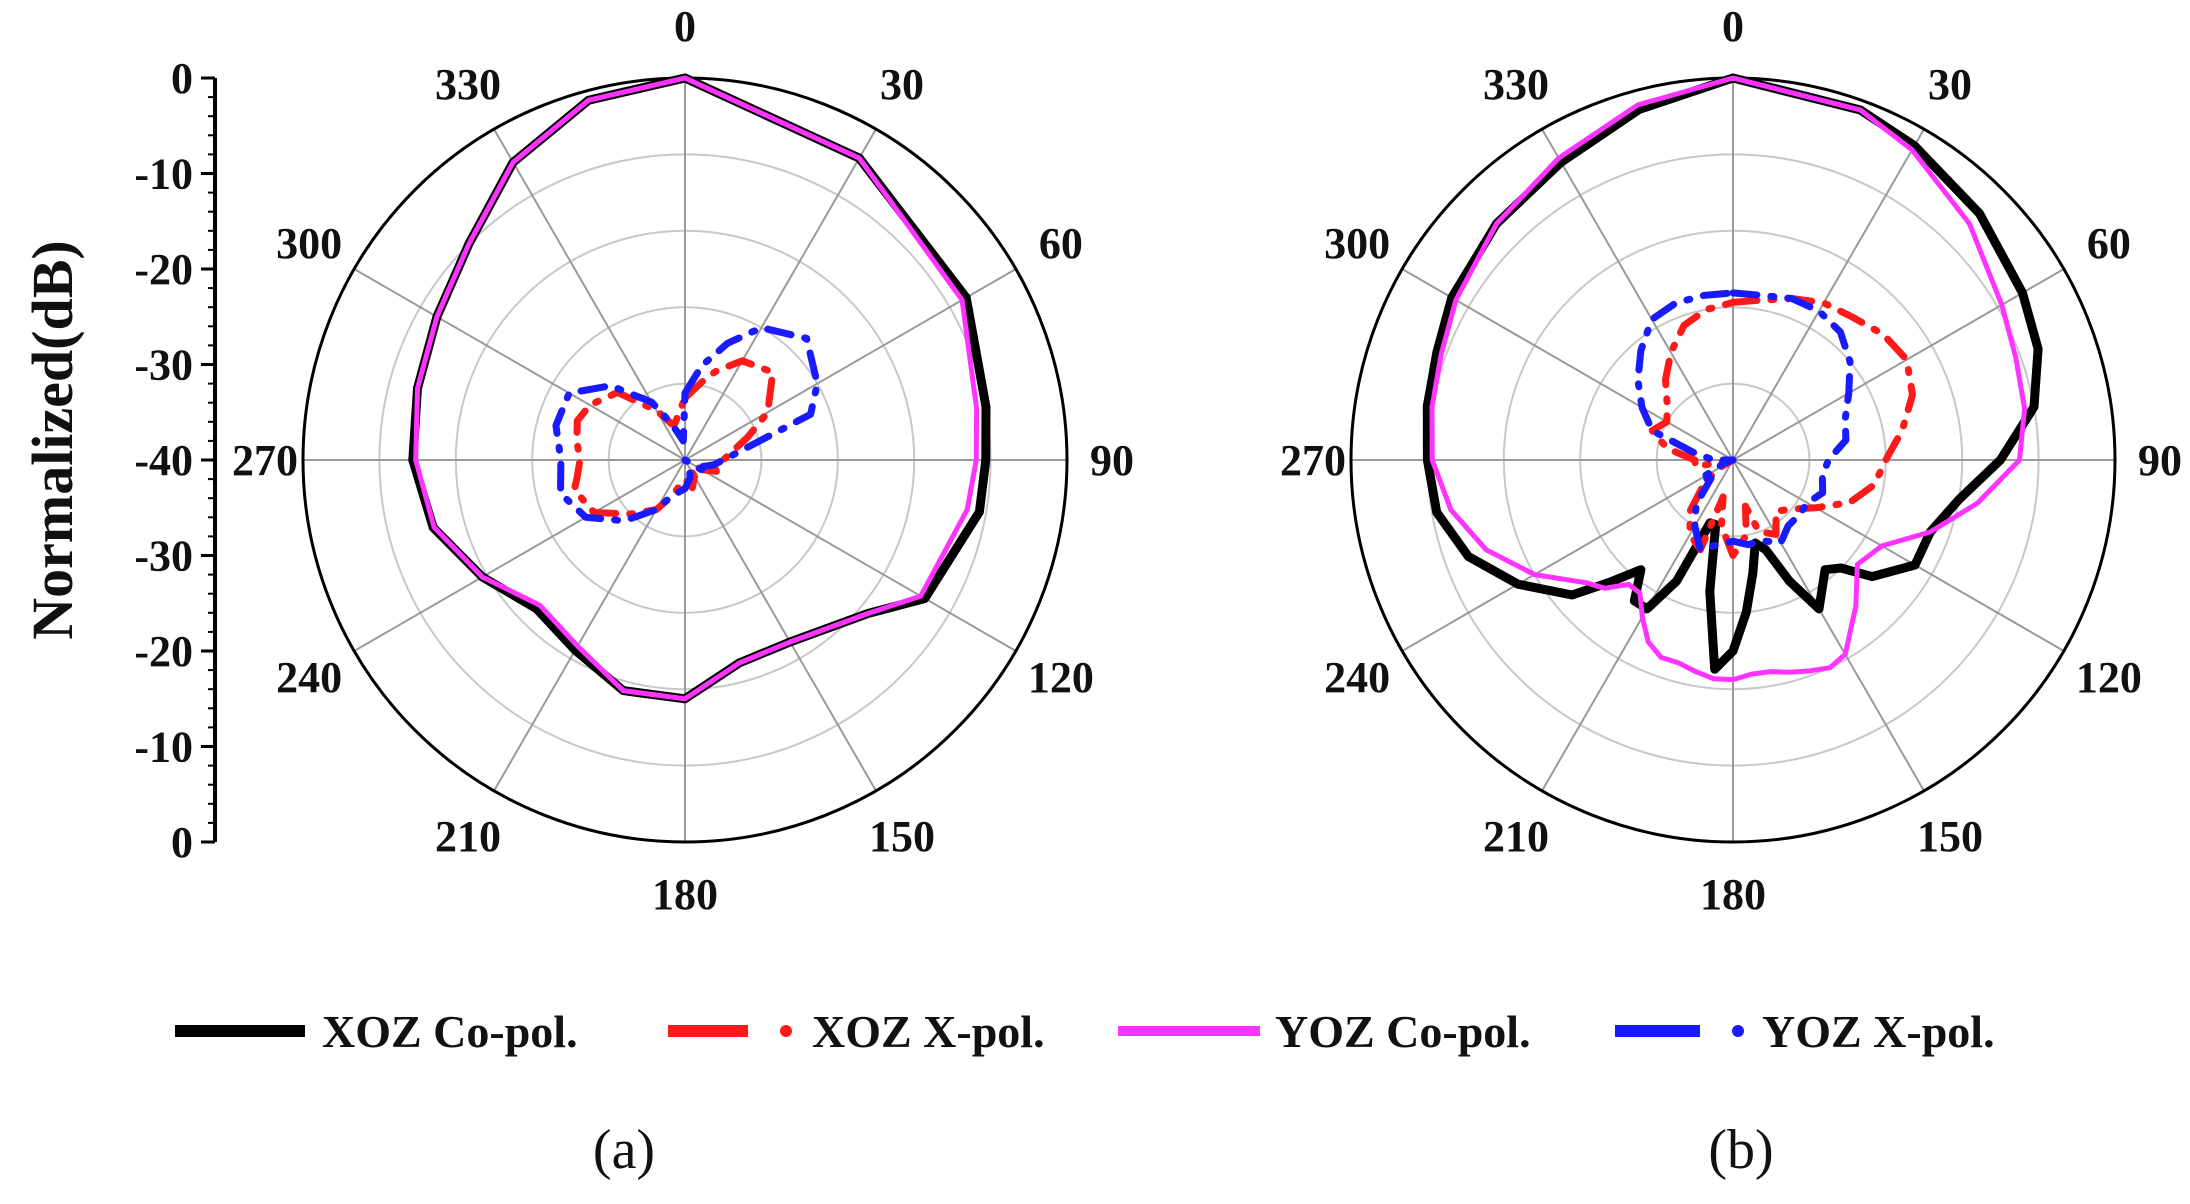 This screenshot has width=2190, height=1204. Describe the element at coordinates (1403, 1031) in the screenshot. I see `legend-label-yoz-co: YOZ Co-pol.` at that location.